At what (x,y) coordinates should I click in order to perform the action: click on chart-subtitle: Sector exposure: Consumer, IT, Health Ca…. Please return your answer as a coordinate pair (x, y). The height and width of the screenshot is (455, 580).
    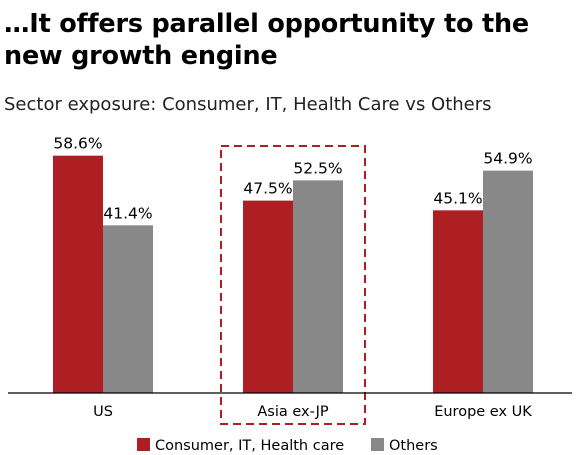
    Looking at the image, I should click on (248, 104).